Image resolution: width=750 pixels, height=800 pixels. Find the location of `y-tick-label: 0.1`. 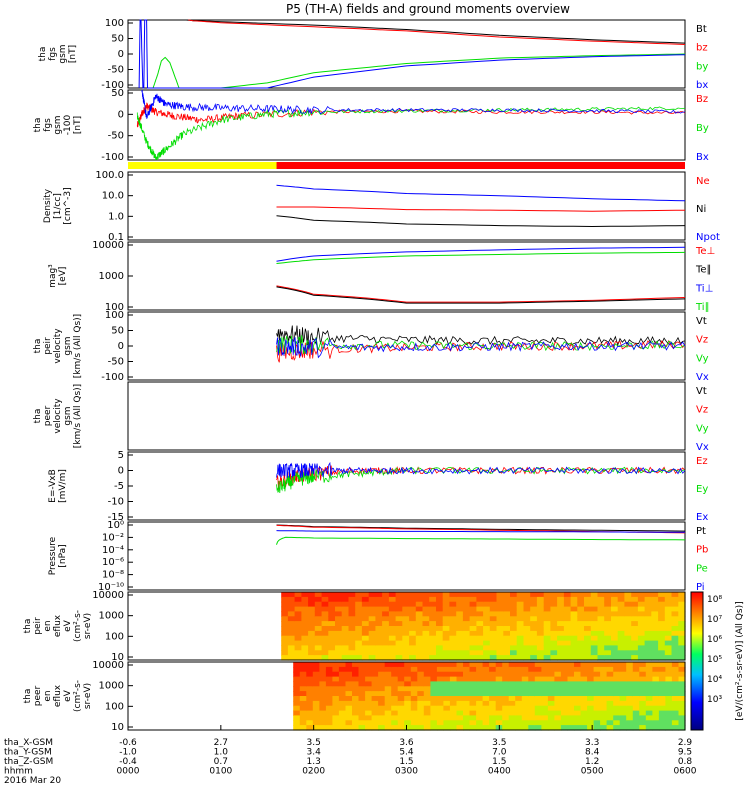

y-tick-label: 0.1 is located at coordinates (116, 237).